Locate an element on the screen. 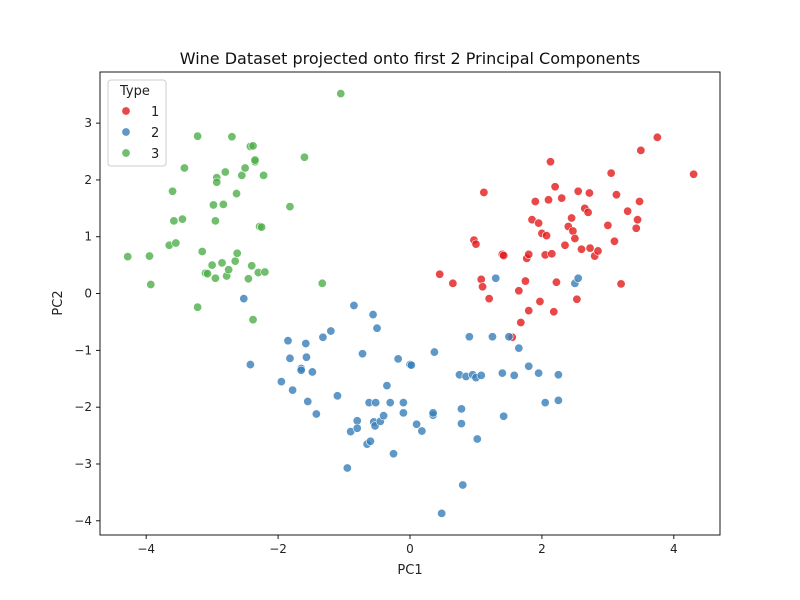 Image resolution: width=800 pixels, height=600 pixels. legend-title: Type is located at coordinates (134, 91).